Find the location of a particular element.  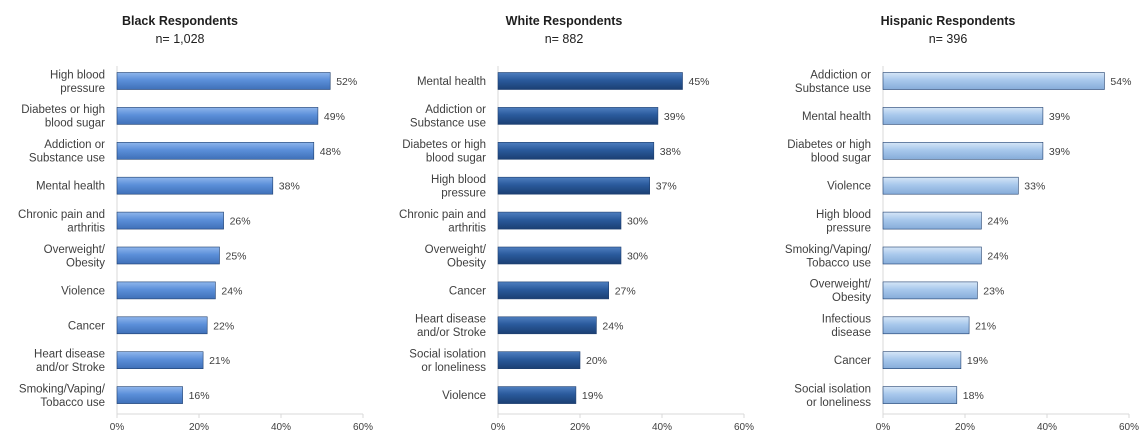

x-tick-label: 20% is located at coordinates (580, 426).